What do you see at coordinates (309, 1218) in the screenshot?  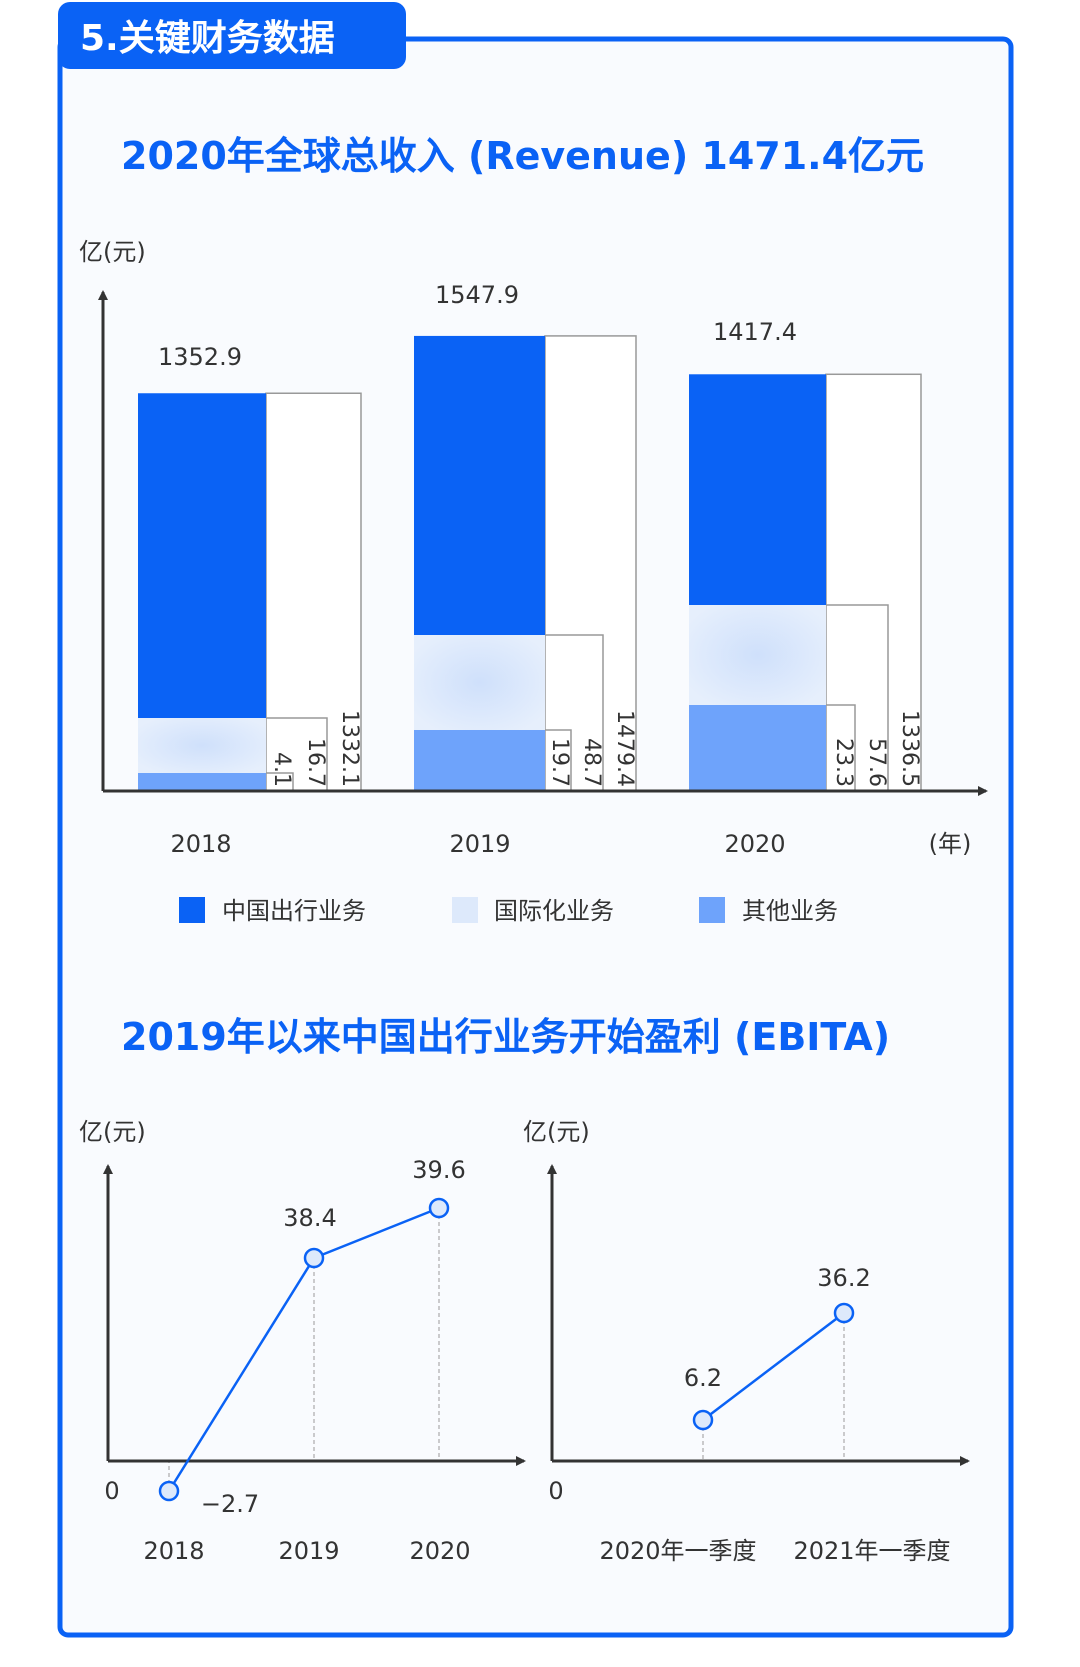 I see `data-label: 38.4` at bounding box center [309, 1218].